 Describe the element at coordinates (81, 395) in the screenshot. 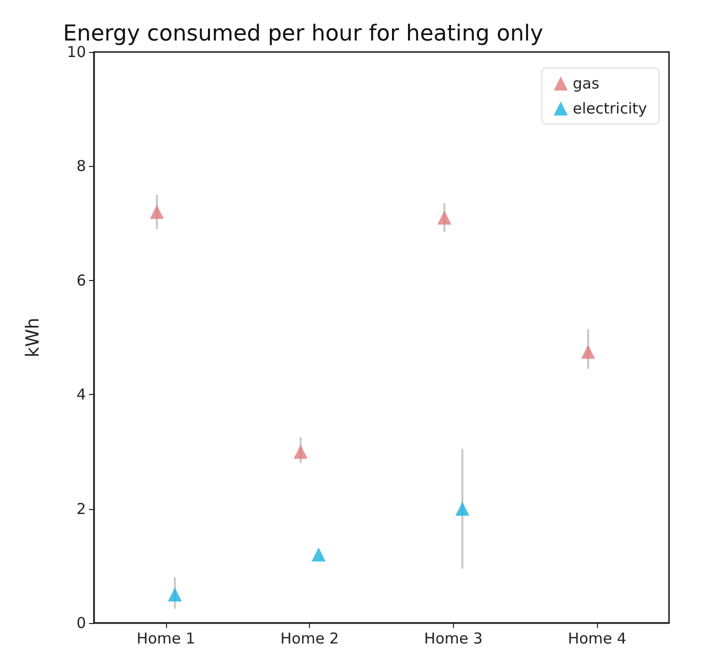

I see `y-tick-label: 4` at that location.